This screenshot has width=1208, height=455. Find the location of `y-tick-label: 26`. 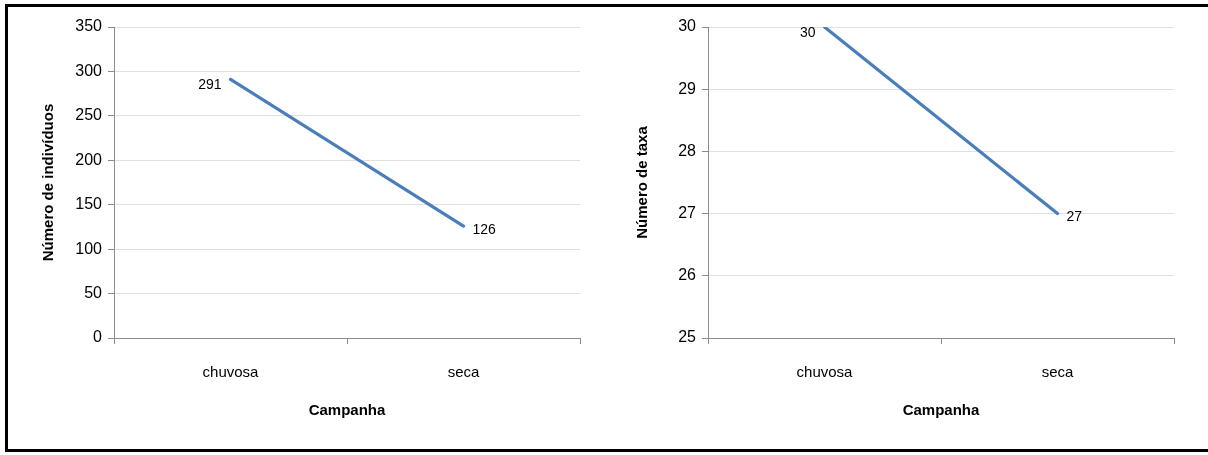

y-tick-label: 26 is located at coordinates (687, 275).